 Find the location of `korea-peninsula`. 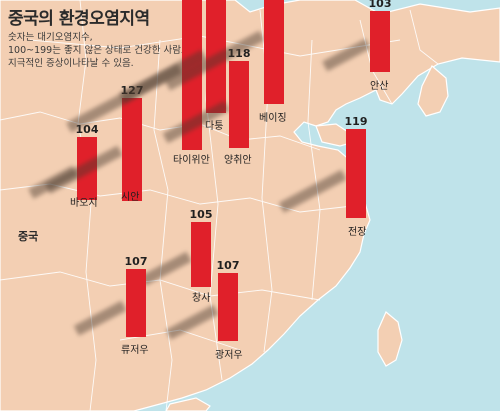

korea-peninsula is located at coordinates (433, 91).